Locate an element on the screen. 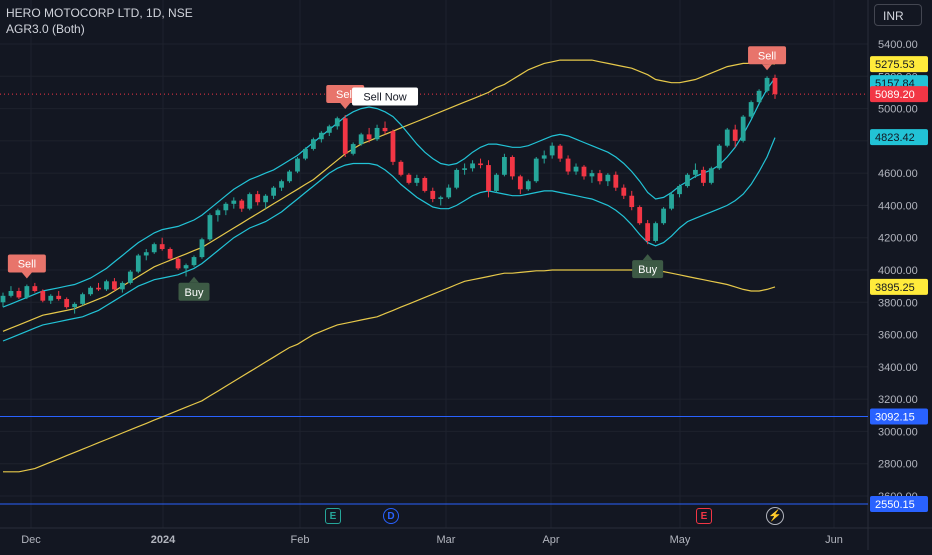  y-tick-label: 3600.00 is located at coordinates (898, 336).